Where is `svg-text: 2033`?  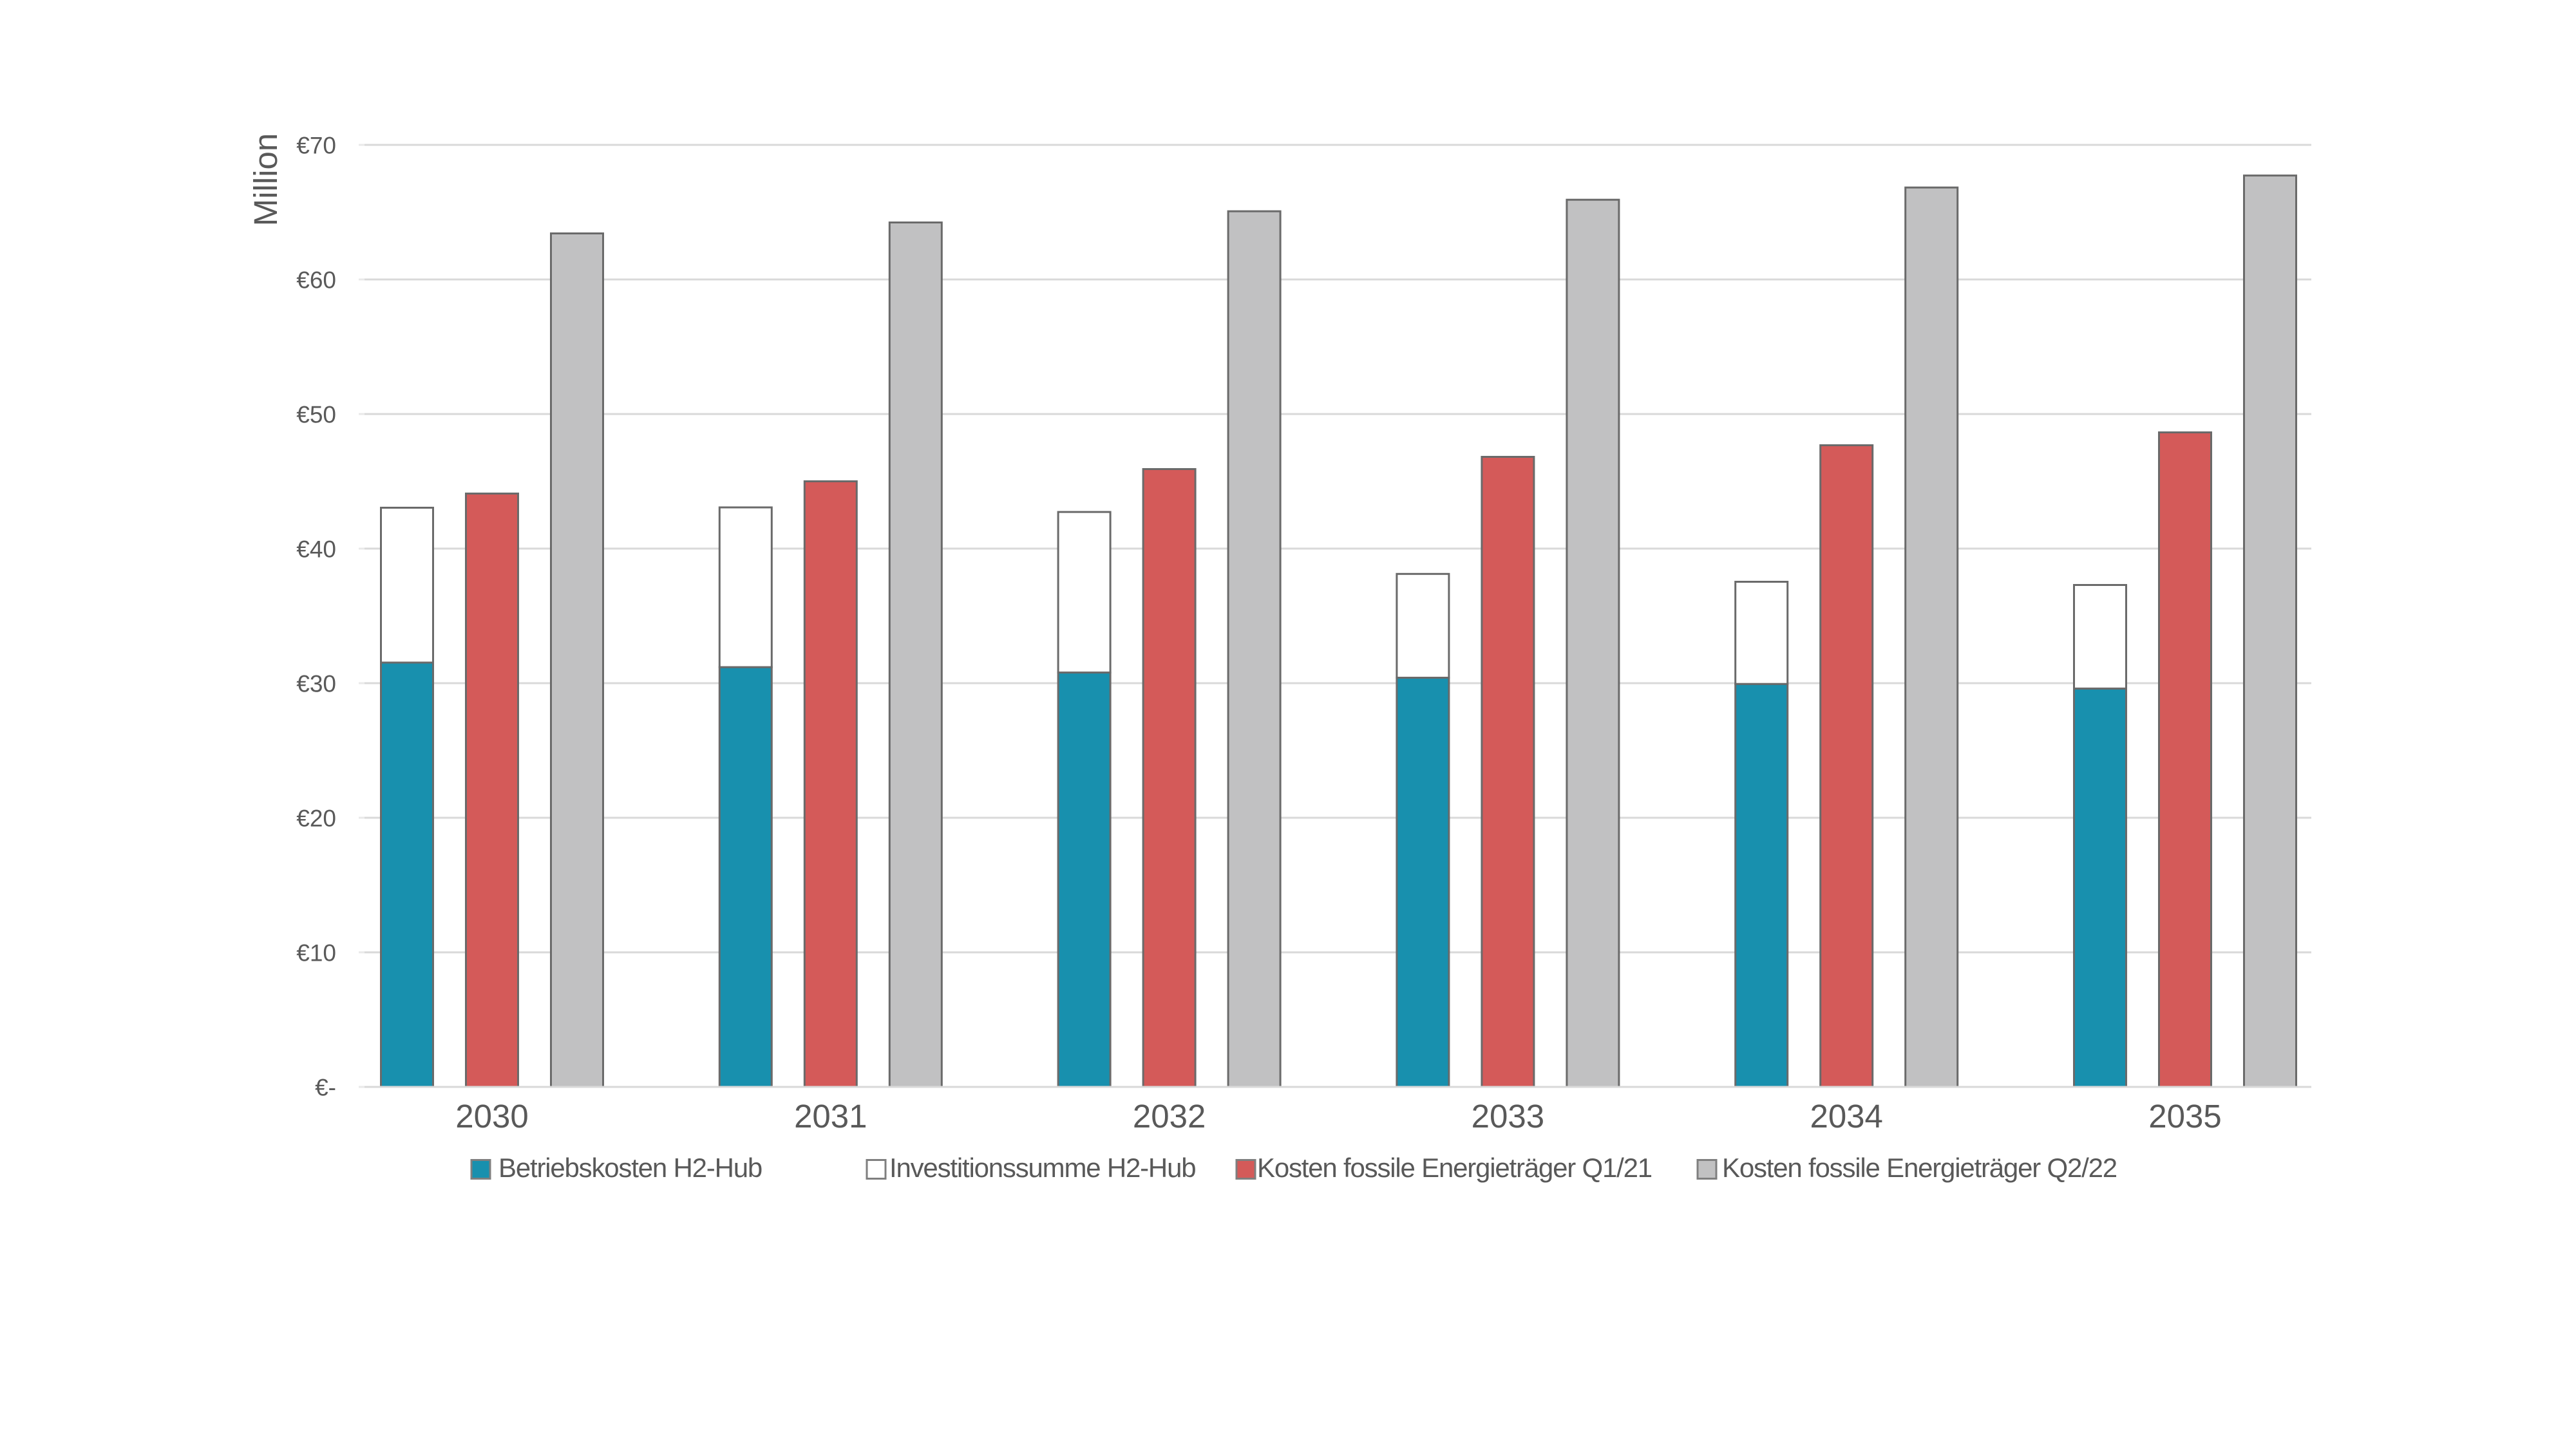
svg-text: 2033 is located at coordinates (1508, 1116).